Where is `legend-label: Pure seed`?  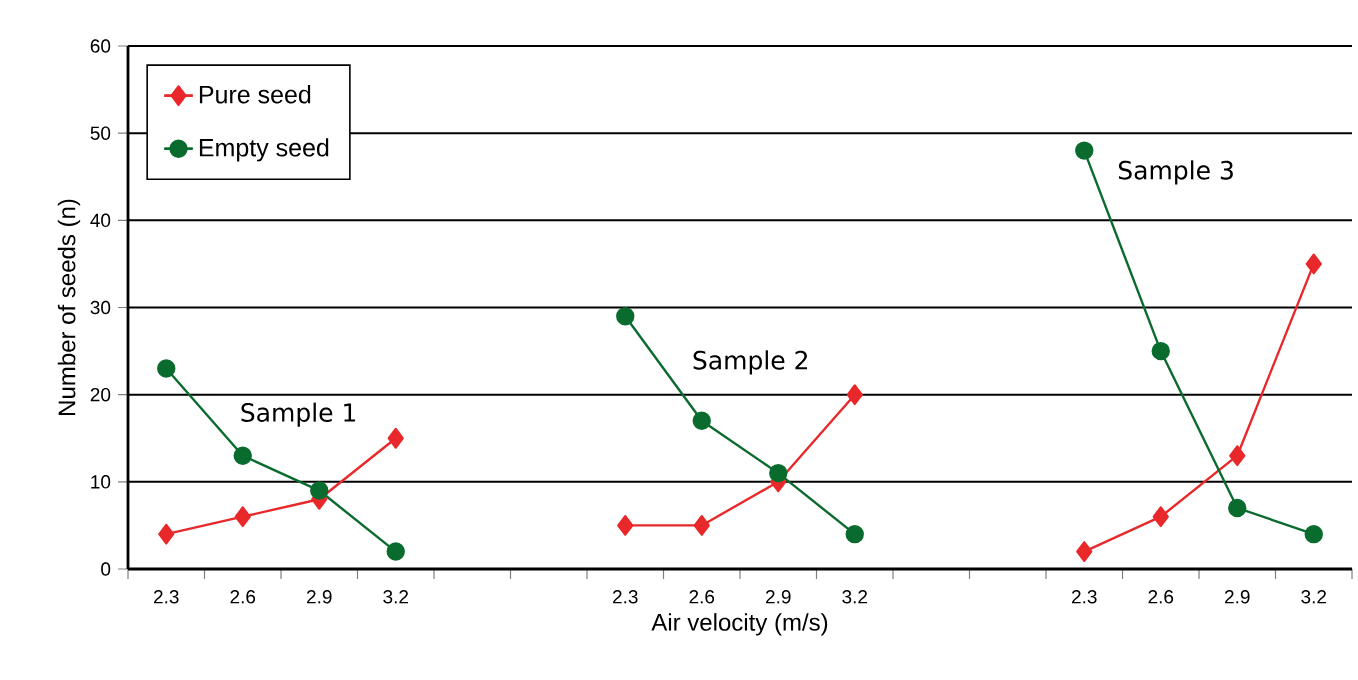
legend-label: Pure seed is located at coordinates (255, 94).